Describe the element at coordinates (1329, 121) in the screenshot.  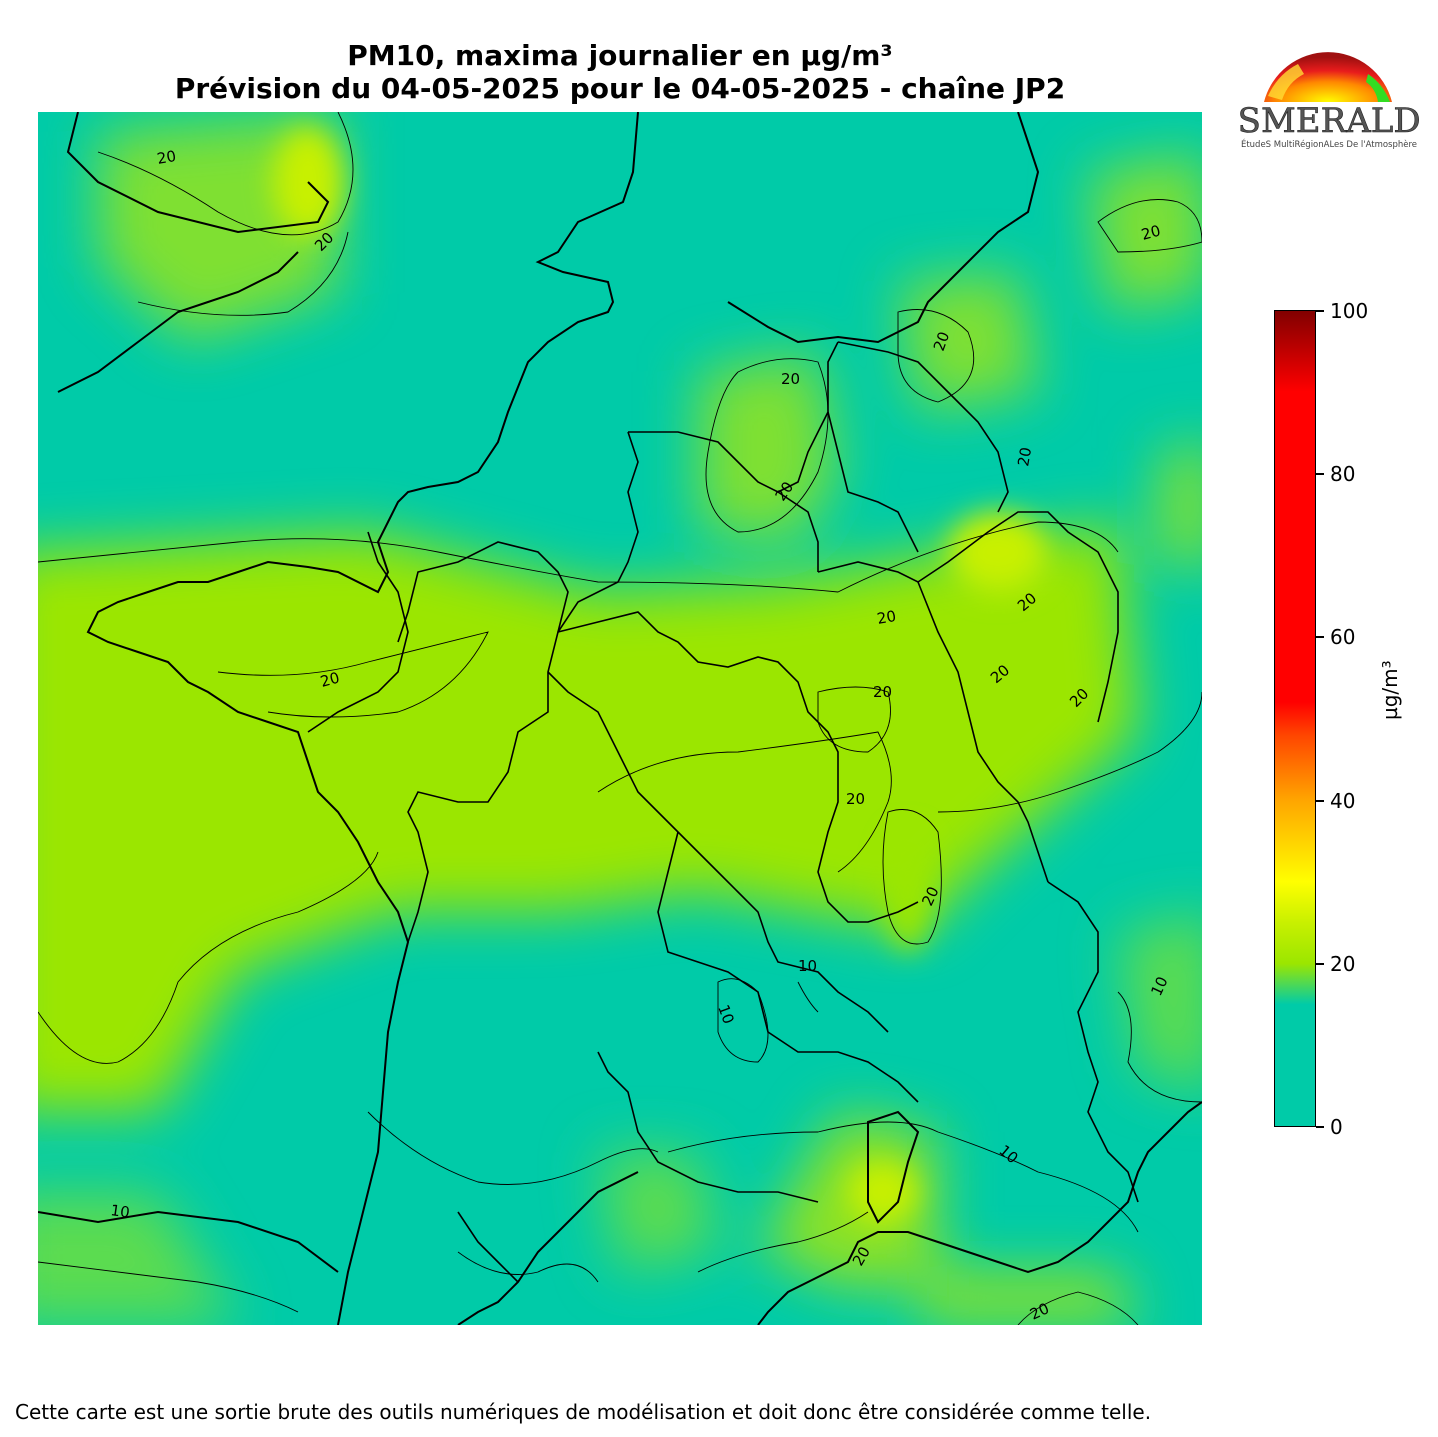
I see `logo-wordmark: ESMERALDA` at that location.